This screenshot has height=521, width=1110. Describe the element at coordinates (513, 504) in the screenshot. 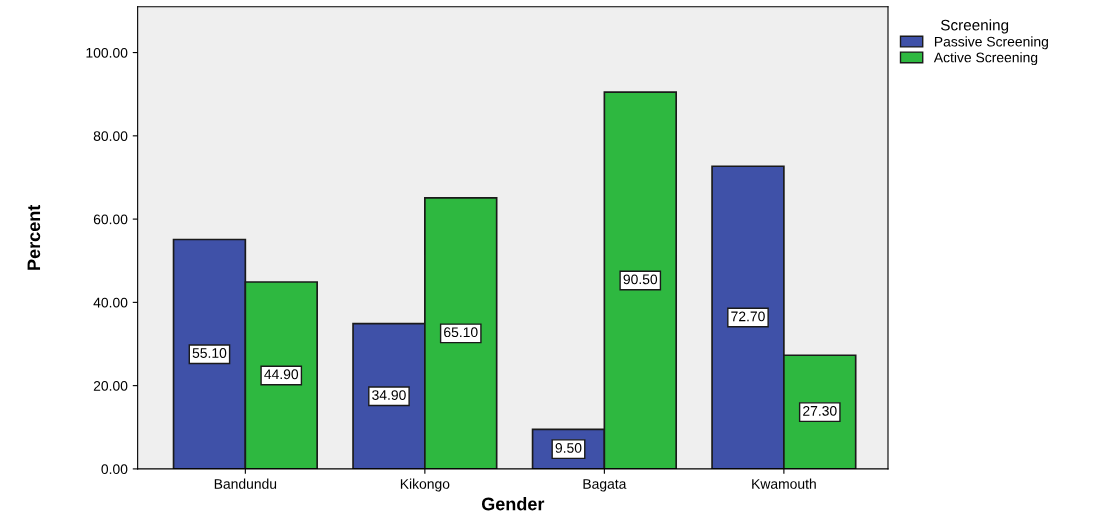

I see `x-axis-title: Gender` at that location.